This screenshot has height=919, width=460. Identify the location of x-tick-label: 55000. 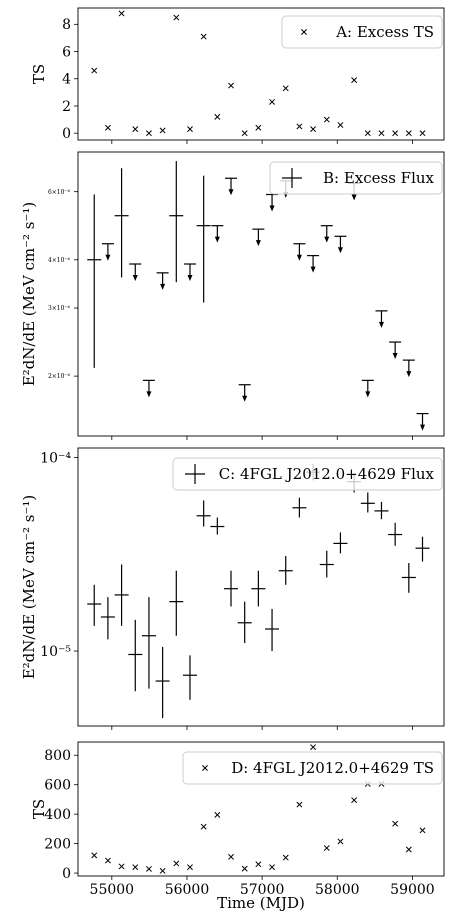
(112, 890).